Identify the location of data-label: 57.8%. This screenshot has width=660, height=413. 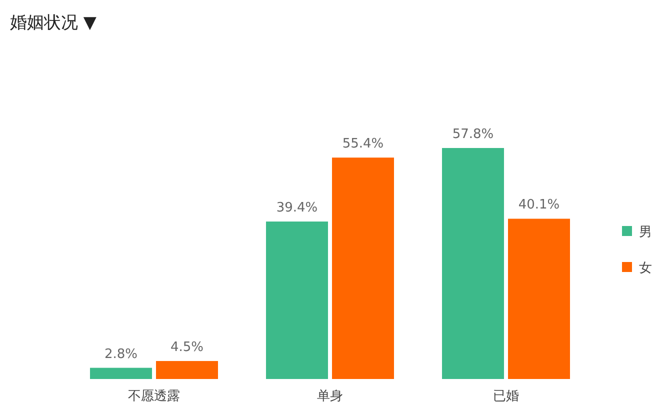
(473, 134).